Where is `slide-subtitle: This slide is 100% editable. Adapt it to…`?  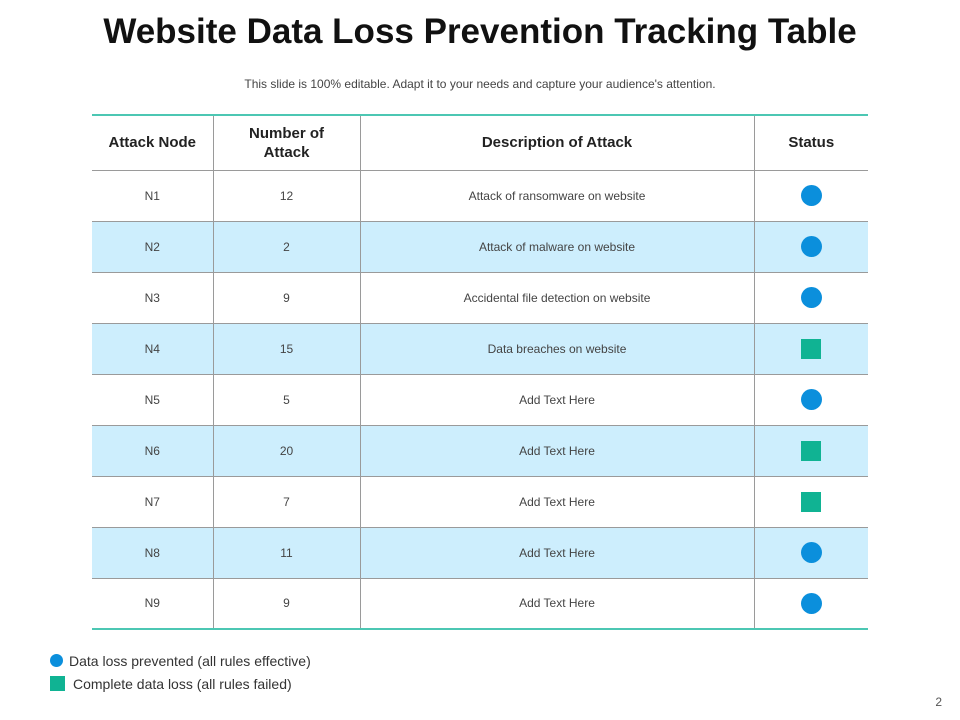 slide-subtitle: This slide is 100% editable. Adapt it to… is located at coordinates (480, 84).